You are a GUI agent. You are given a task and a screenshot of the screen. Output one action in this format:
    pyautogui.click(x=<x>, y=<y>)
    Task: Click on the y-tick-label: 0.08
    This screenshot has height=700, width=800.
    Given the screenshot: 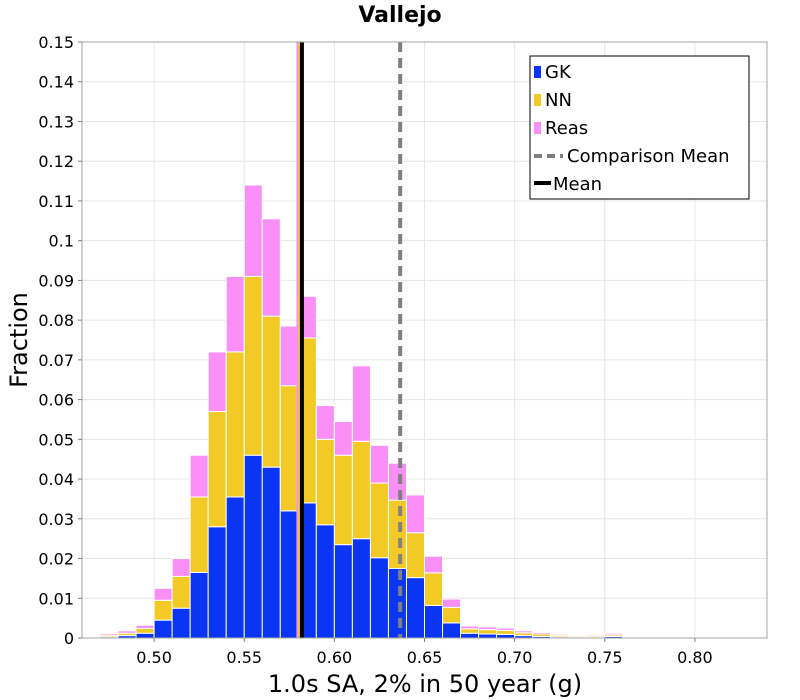 What is the action you would take?
    pyautogui.click(x=56, y=320)
    